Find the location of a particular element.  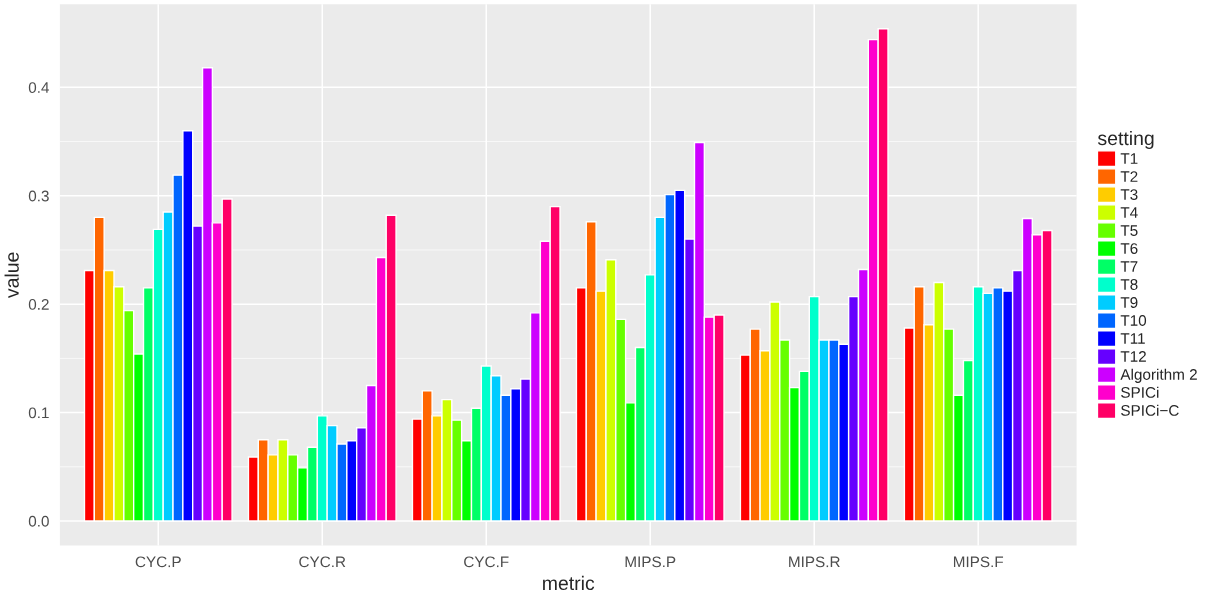

x-tick-label: CYC.P is located at coordinates (158, 562).